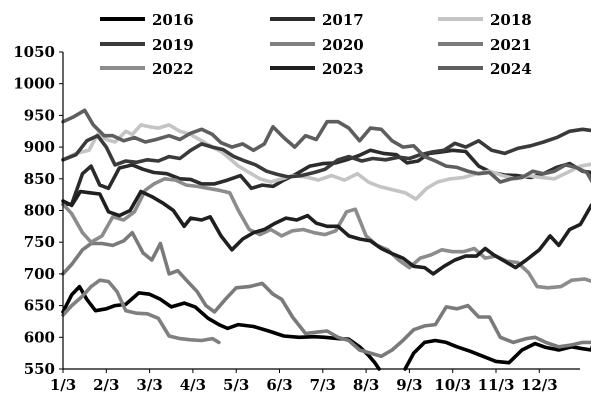 The height and width of the screenshot is (401, 591). I want to click on x-tick-label: 3/3, so click(149, 385).